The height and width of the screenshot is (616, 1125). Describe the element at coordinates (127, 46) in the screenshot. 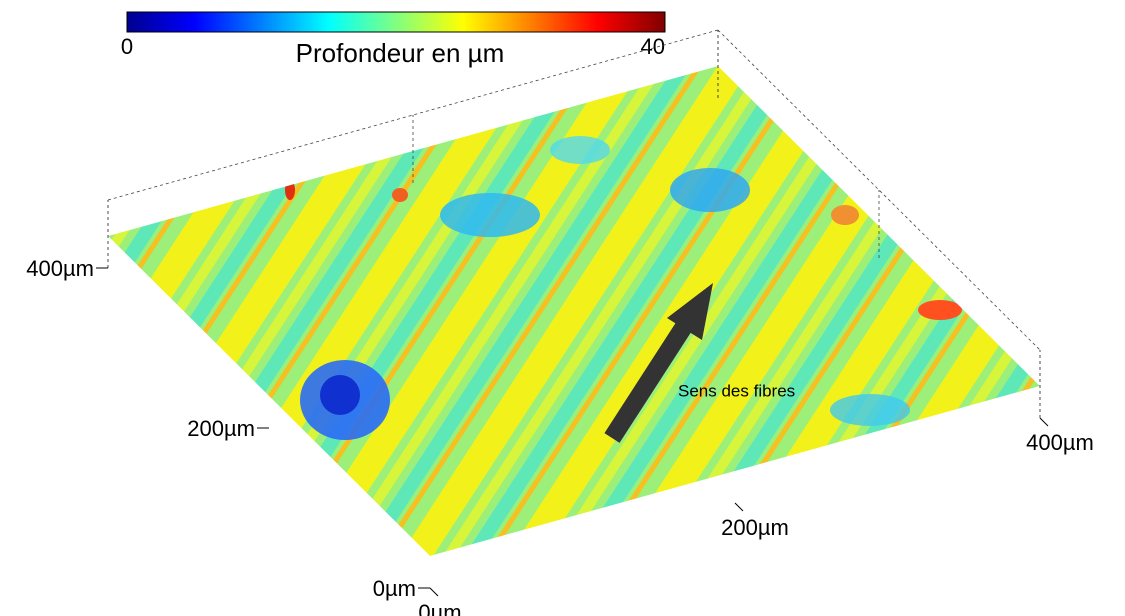

I see `colorbar-tick-label: 0` at that location.